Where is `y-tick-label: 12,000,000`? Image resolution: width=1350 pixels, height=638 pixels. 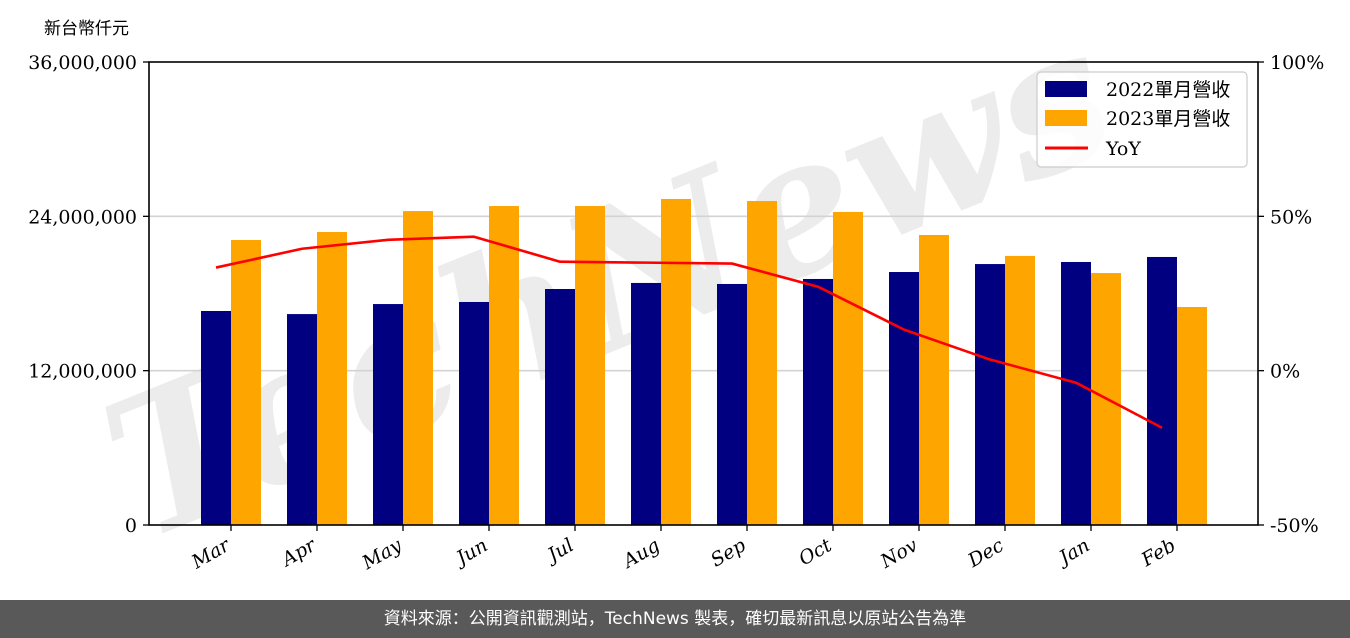 y-tick-label: 12,000,000 is located at coordinates (82, 372).